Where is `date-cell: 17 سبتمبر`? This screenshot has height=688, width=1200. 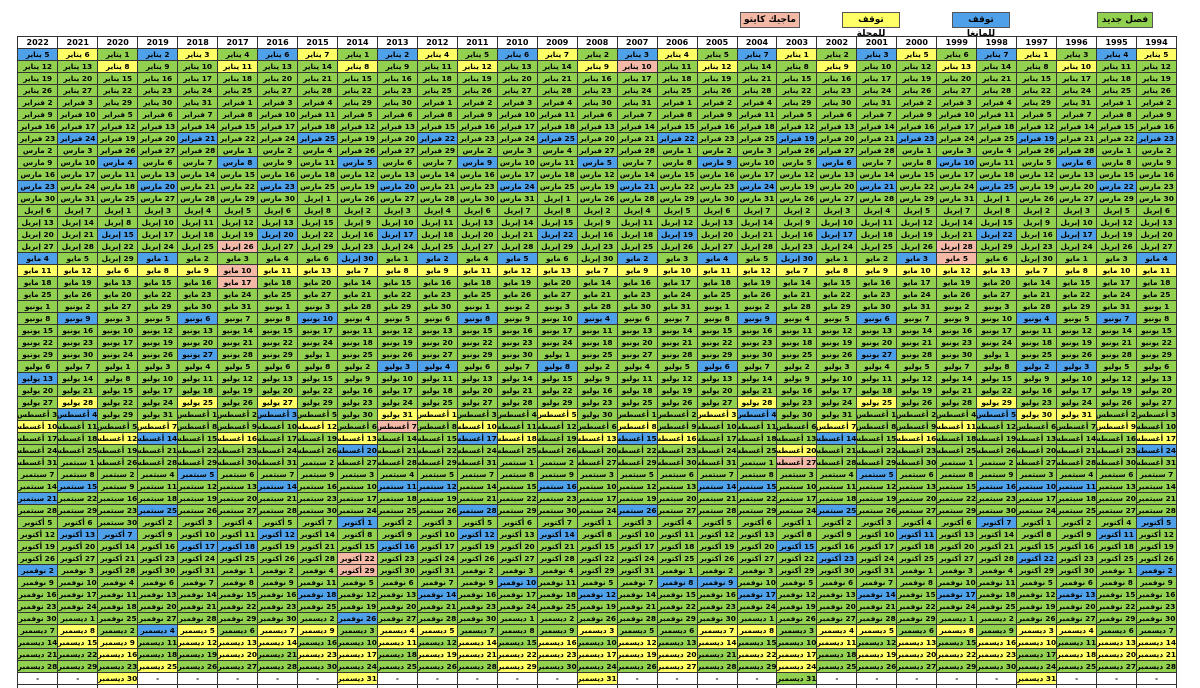
date-cell: 17 سبتمبر is located at coordinates (357, 498).